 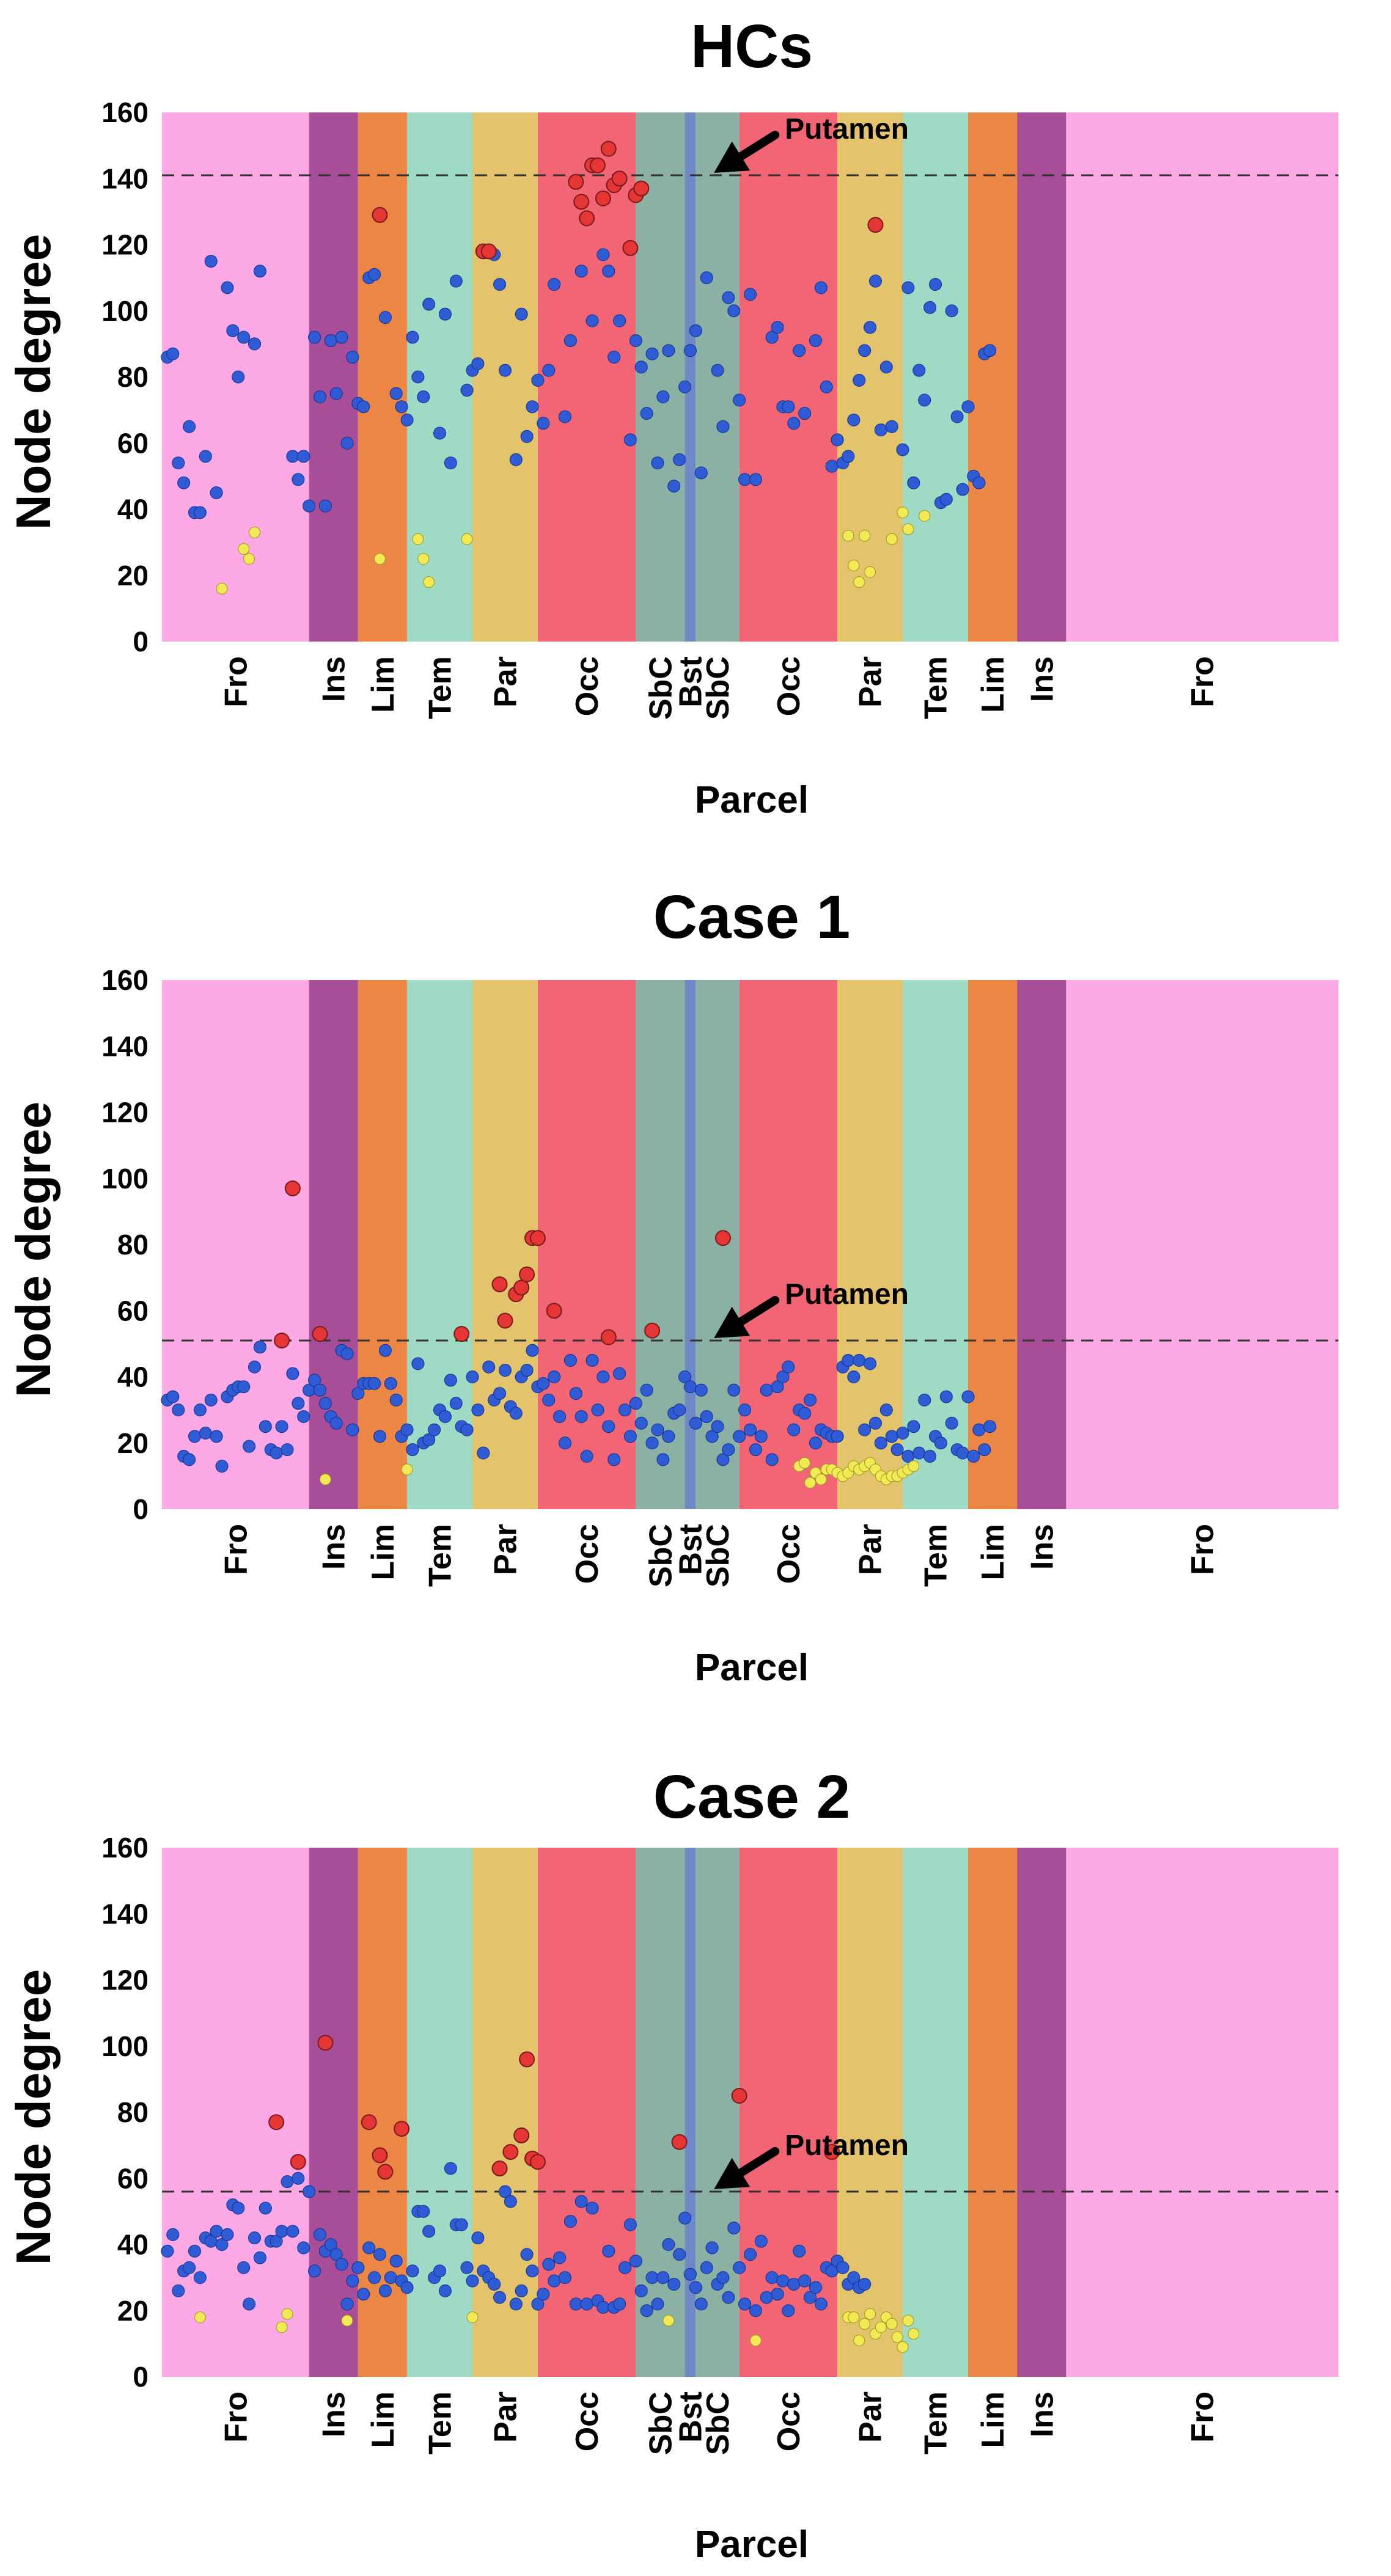 What do you see at coordinates (333, 377) in the screenshot?
I see `parcel-band-ins` at bounding box center [333, 377].